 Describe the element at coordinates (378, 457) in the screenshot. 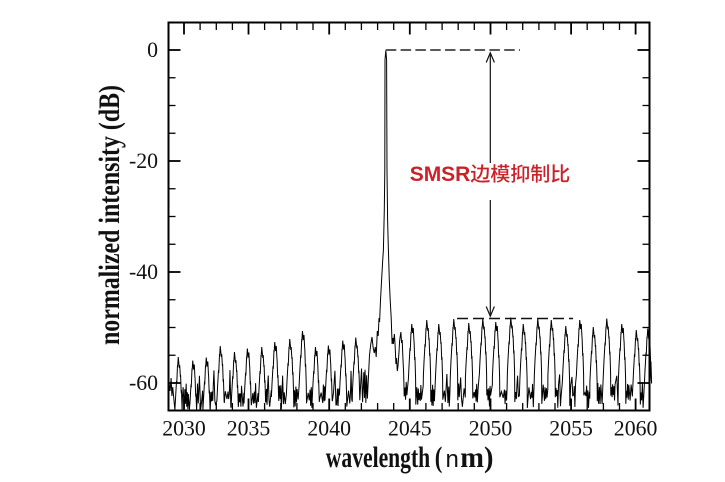

I see `svg-text: wavelength` at that location.